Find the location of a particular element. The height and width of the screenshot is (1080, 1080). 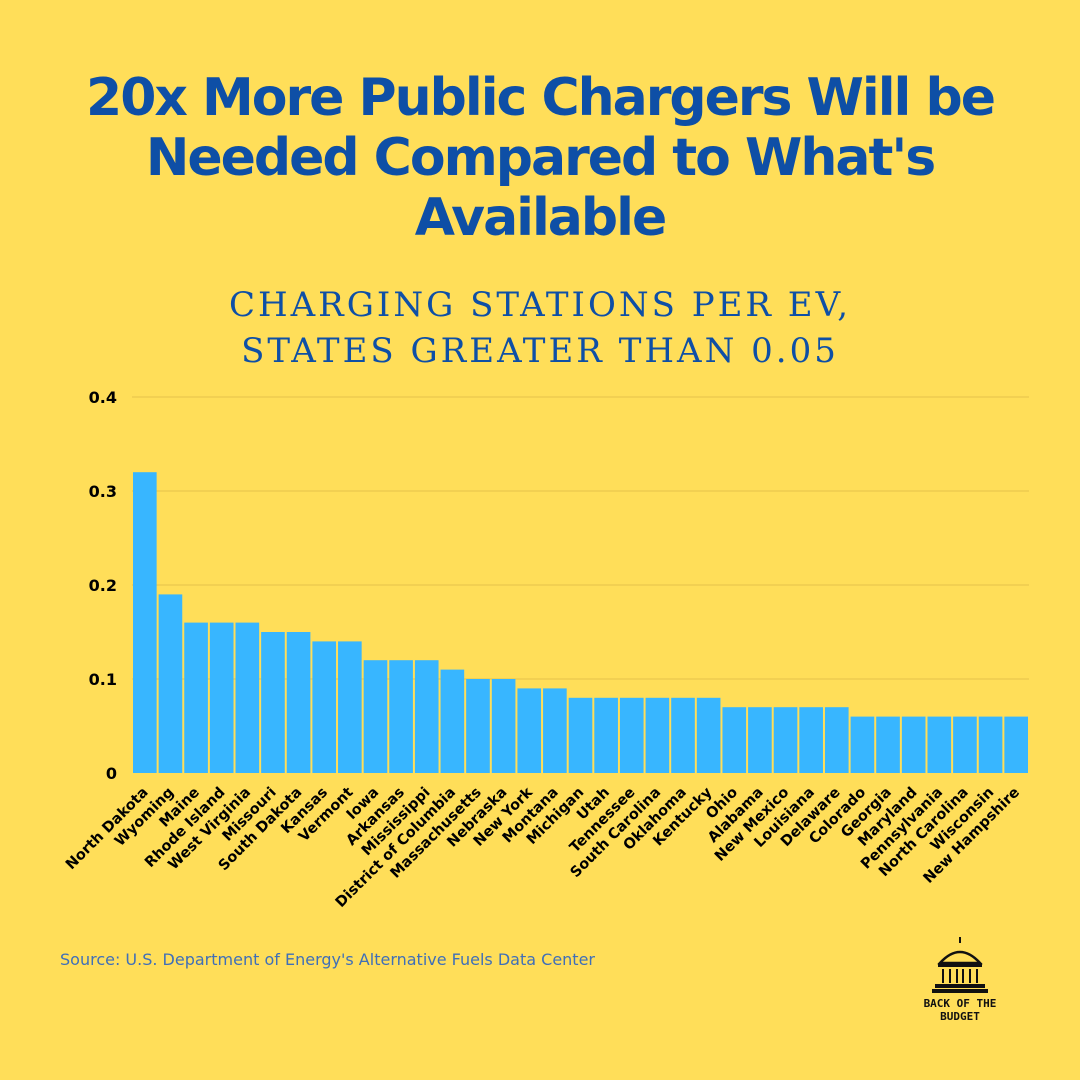

y-tick-label: 0.2 is located at coordinates (103, 585).